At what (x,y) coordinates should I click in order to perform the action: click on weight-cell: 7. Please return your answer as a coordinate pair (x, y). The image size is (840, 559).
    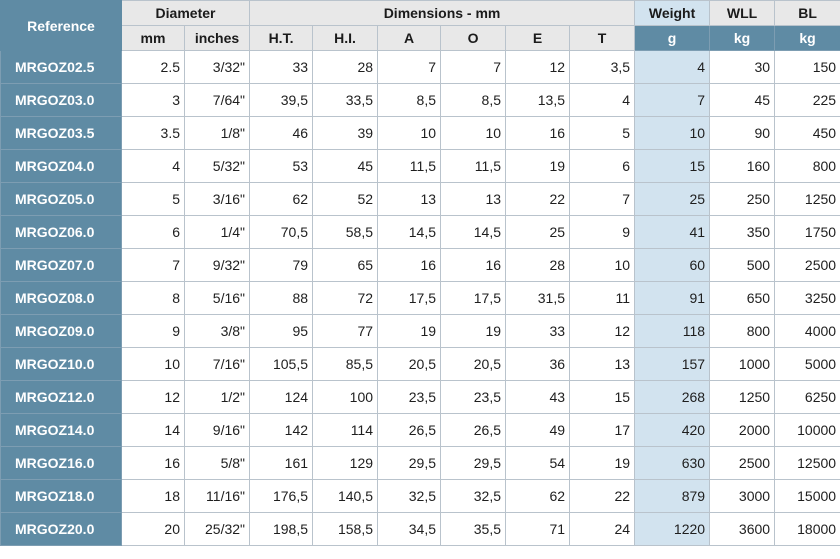
    Looking at the image, I should click on (672, 100).